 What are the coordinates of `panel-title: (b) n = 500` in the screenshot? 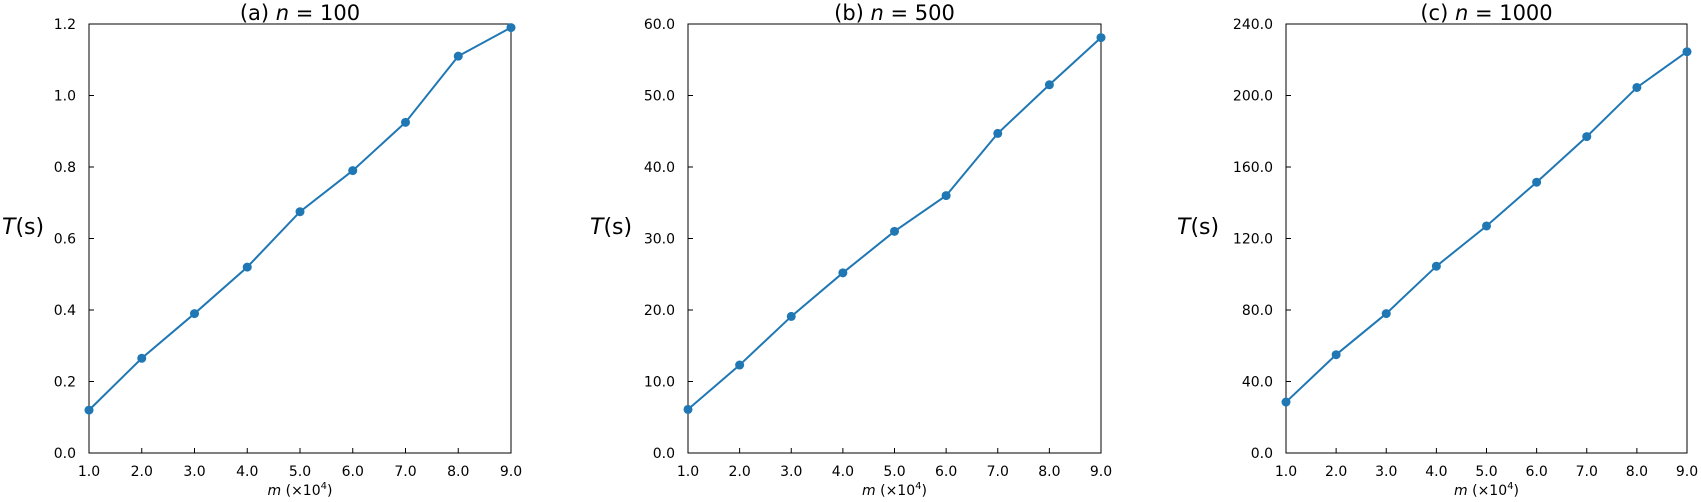 It's located at (894, 13).